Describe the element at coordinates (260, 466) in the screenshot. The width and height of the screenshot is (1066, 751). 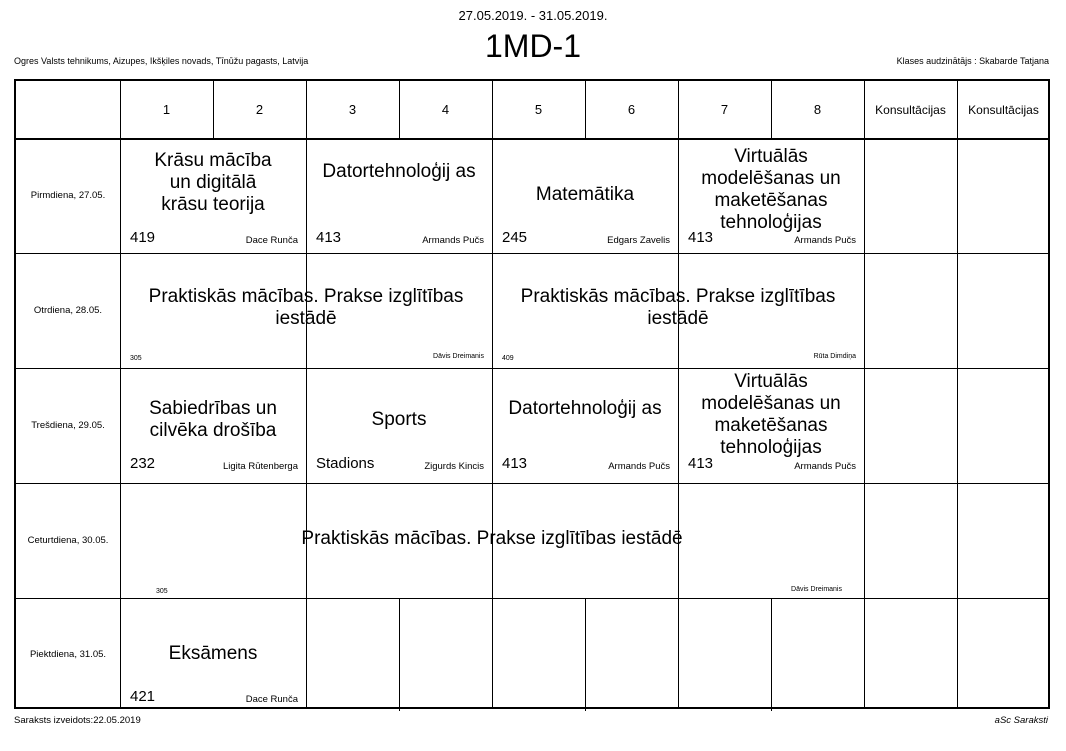
I see `lesson-teacher: Ligita Rūtenberga` at that location.